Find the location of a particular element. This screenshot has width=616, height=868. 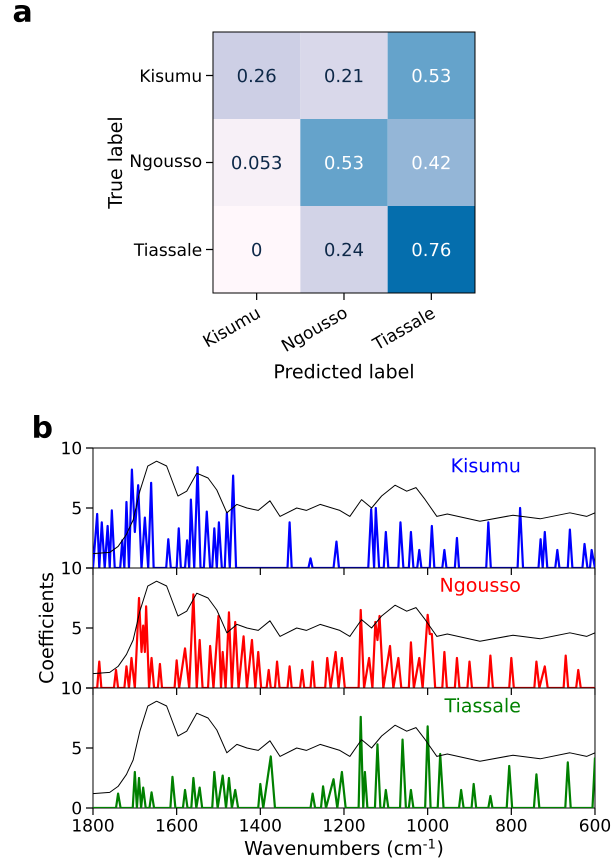

x-tick-label: 1000 is located at coordinates (428, 825).